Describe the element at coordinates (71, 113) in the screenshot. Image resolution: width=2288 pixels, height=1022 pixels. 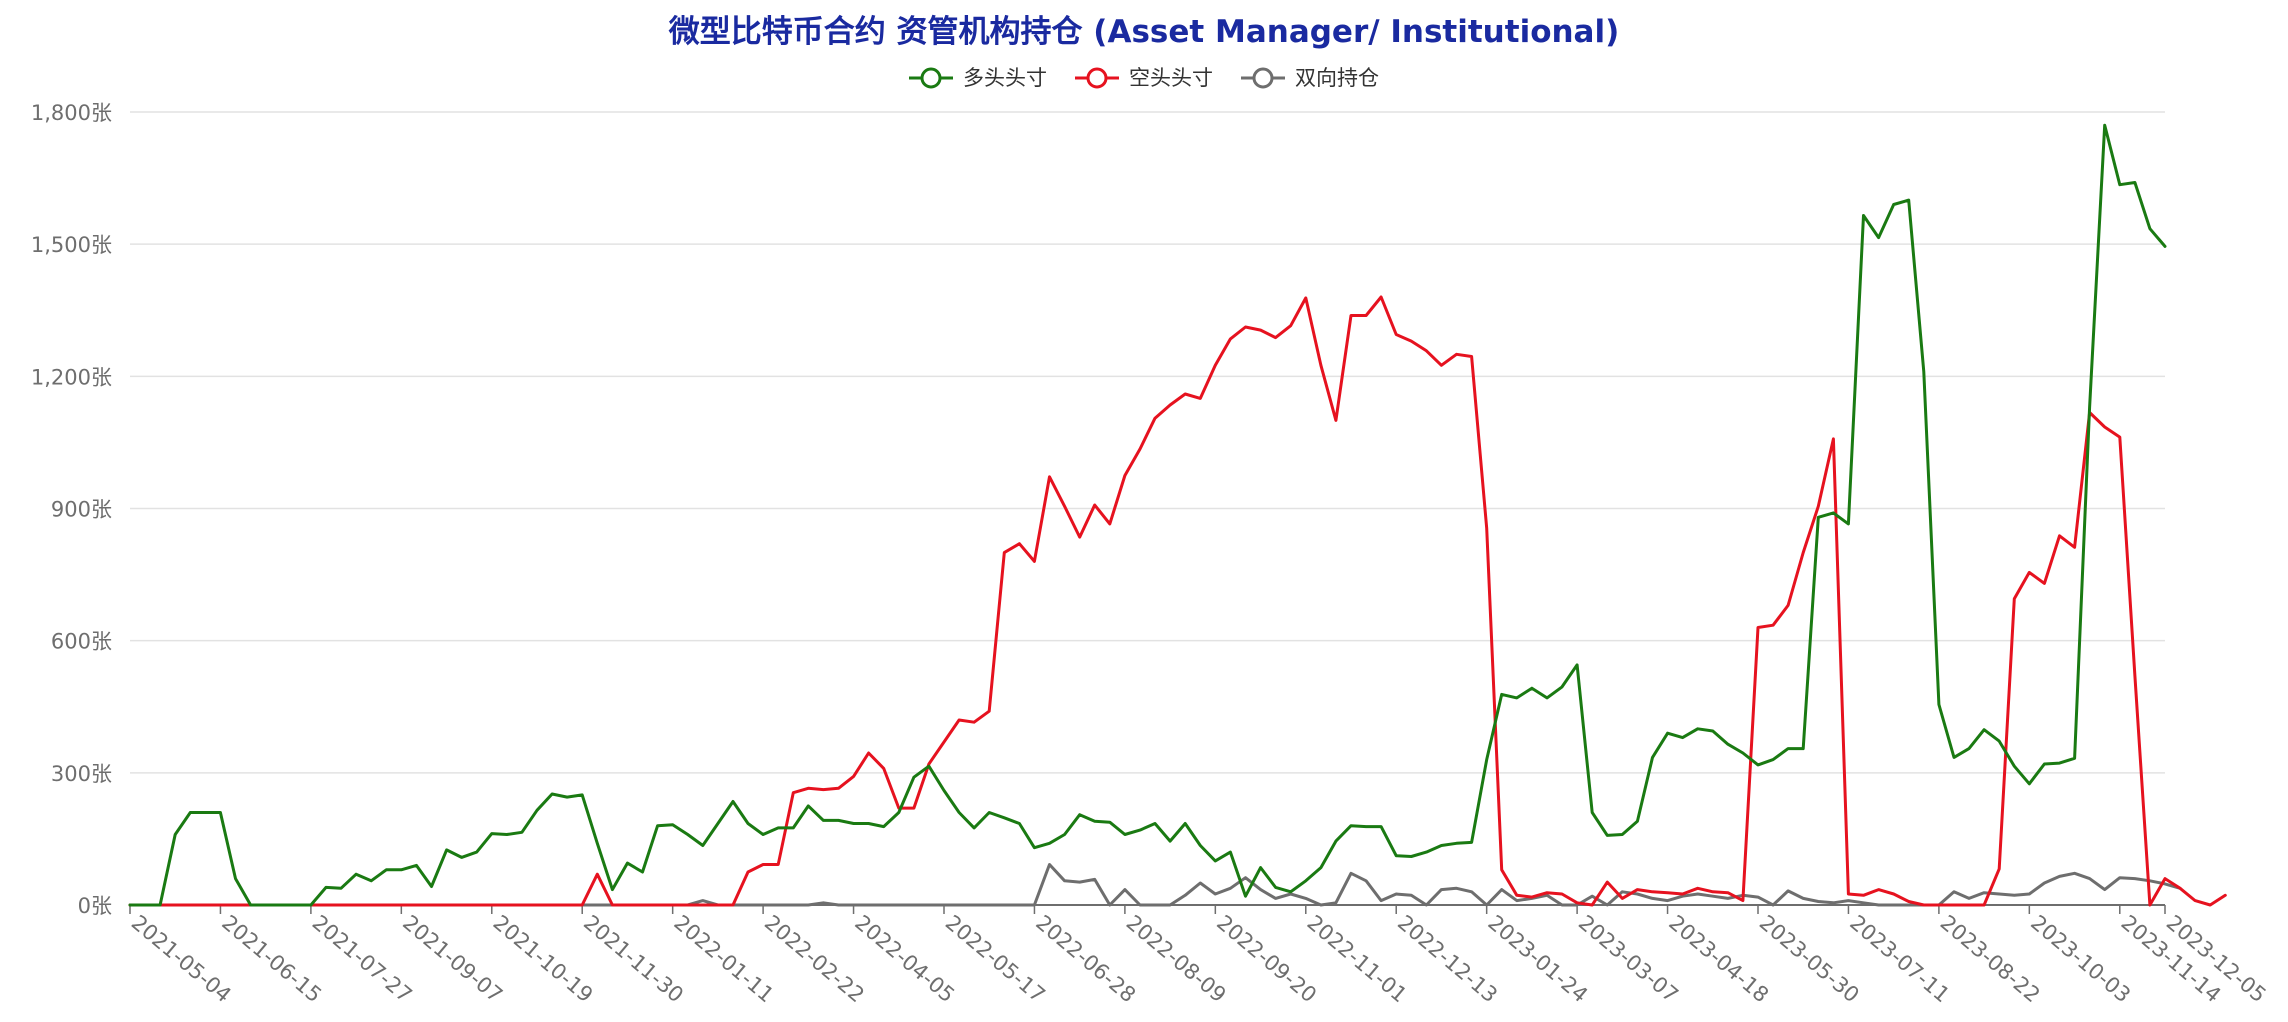
I see `y-tick-label: 1,800张` at that location.